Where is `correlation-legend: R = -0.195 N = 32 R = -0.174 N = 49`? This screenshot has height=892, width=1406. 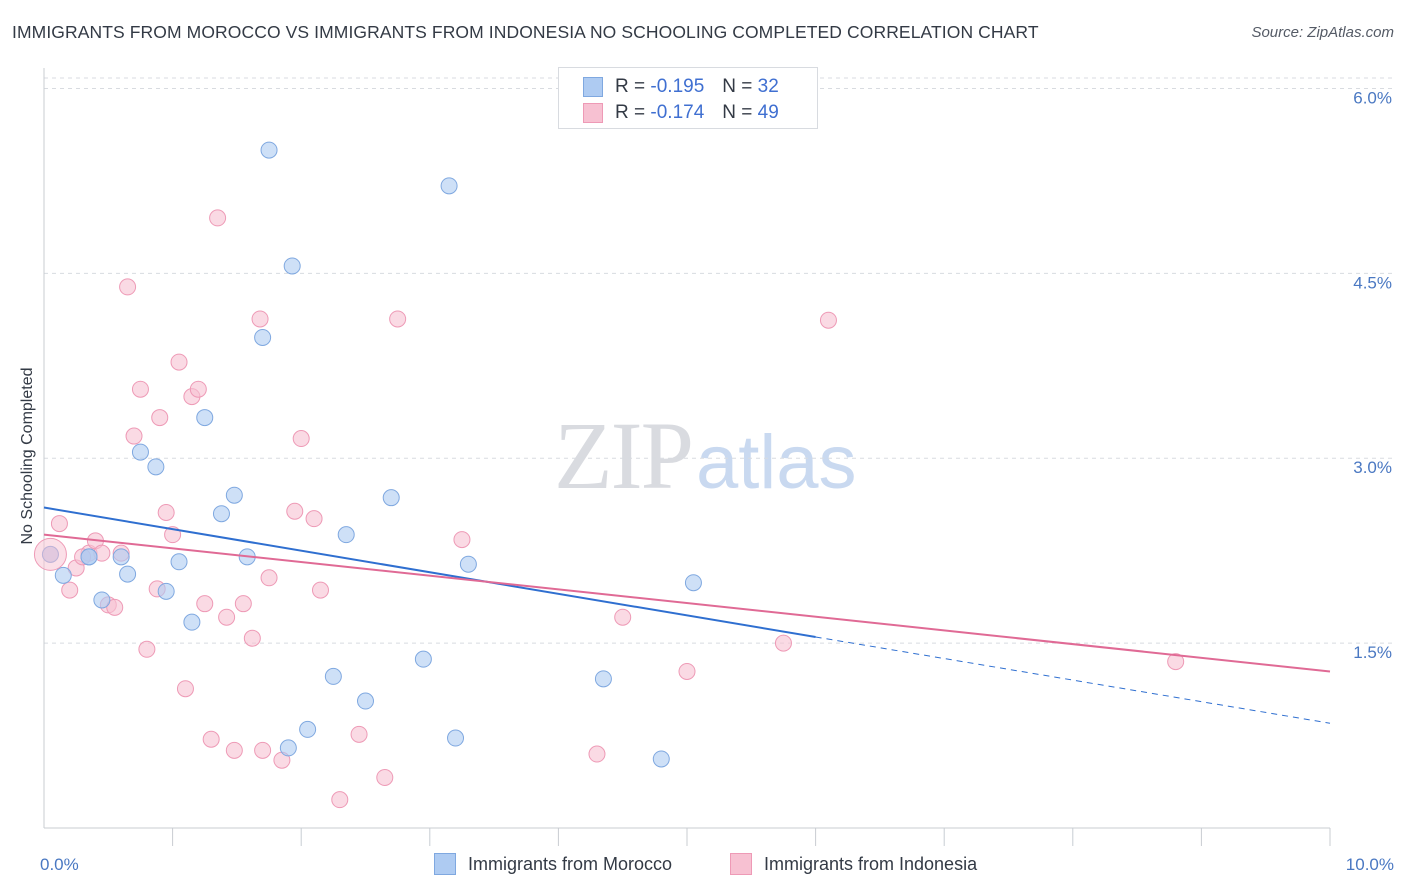
correlation-legend: R = -0.195 N = 32 R = -0.174 N = 49 is located at coordinates (688, 98).